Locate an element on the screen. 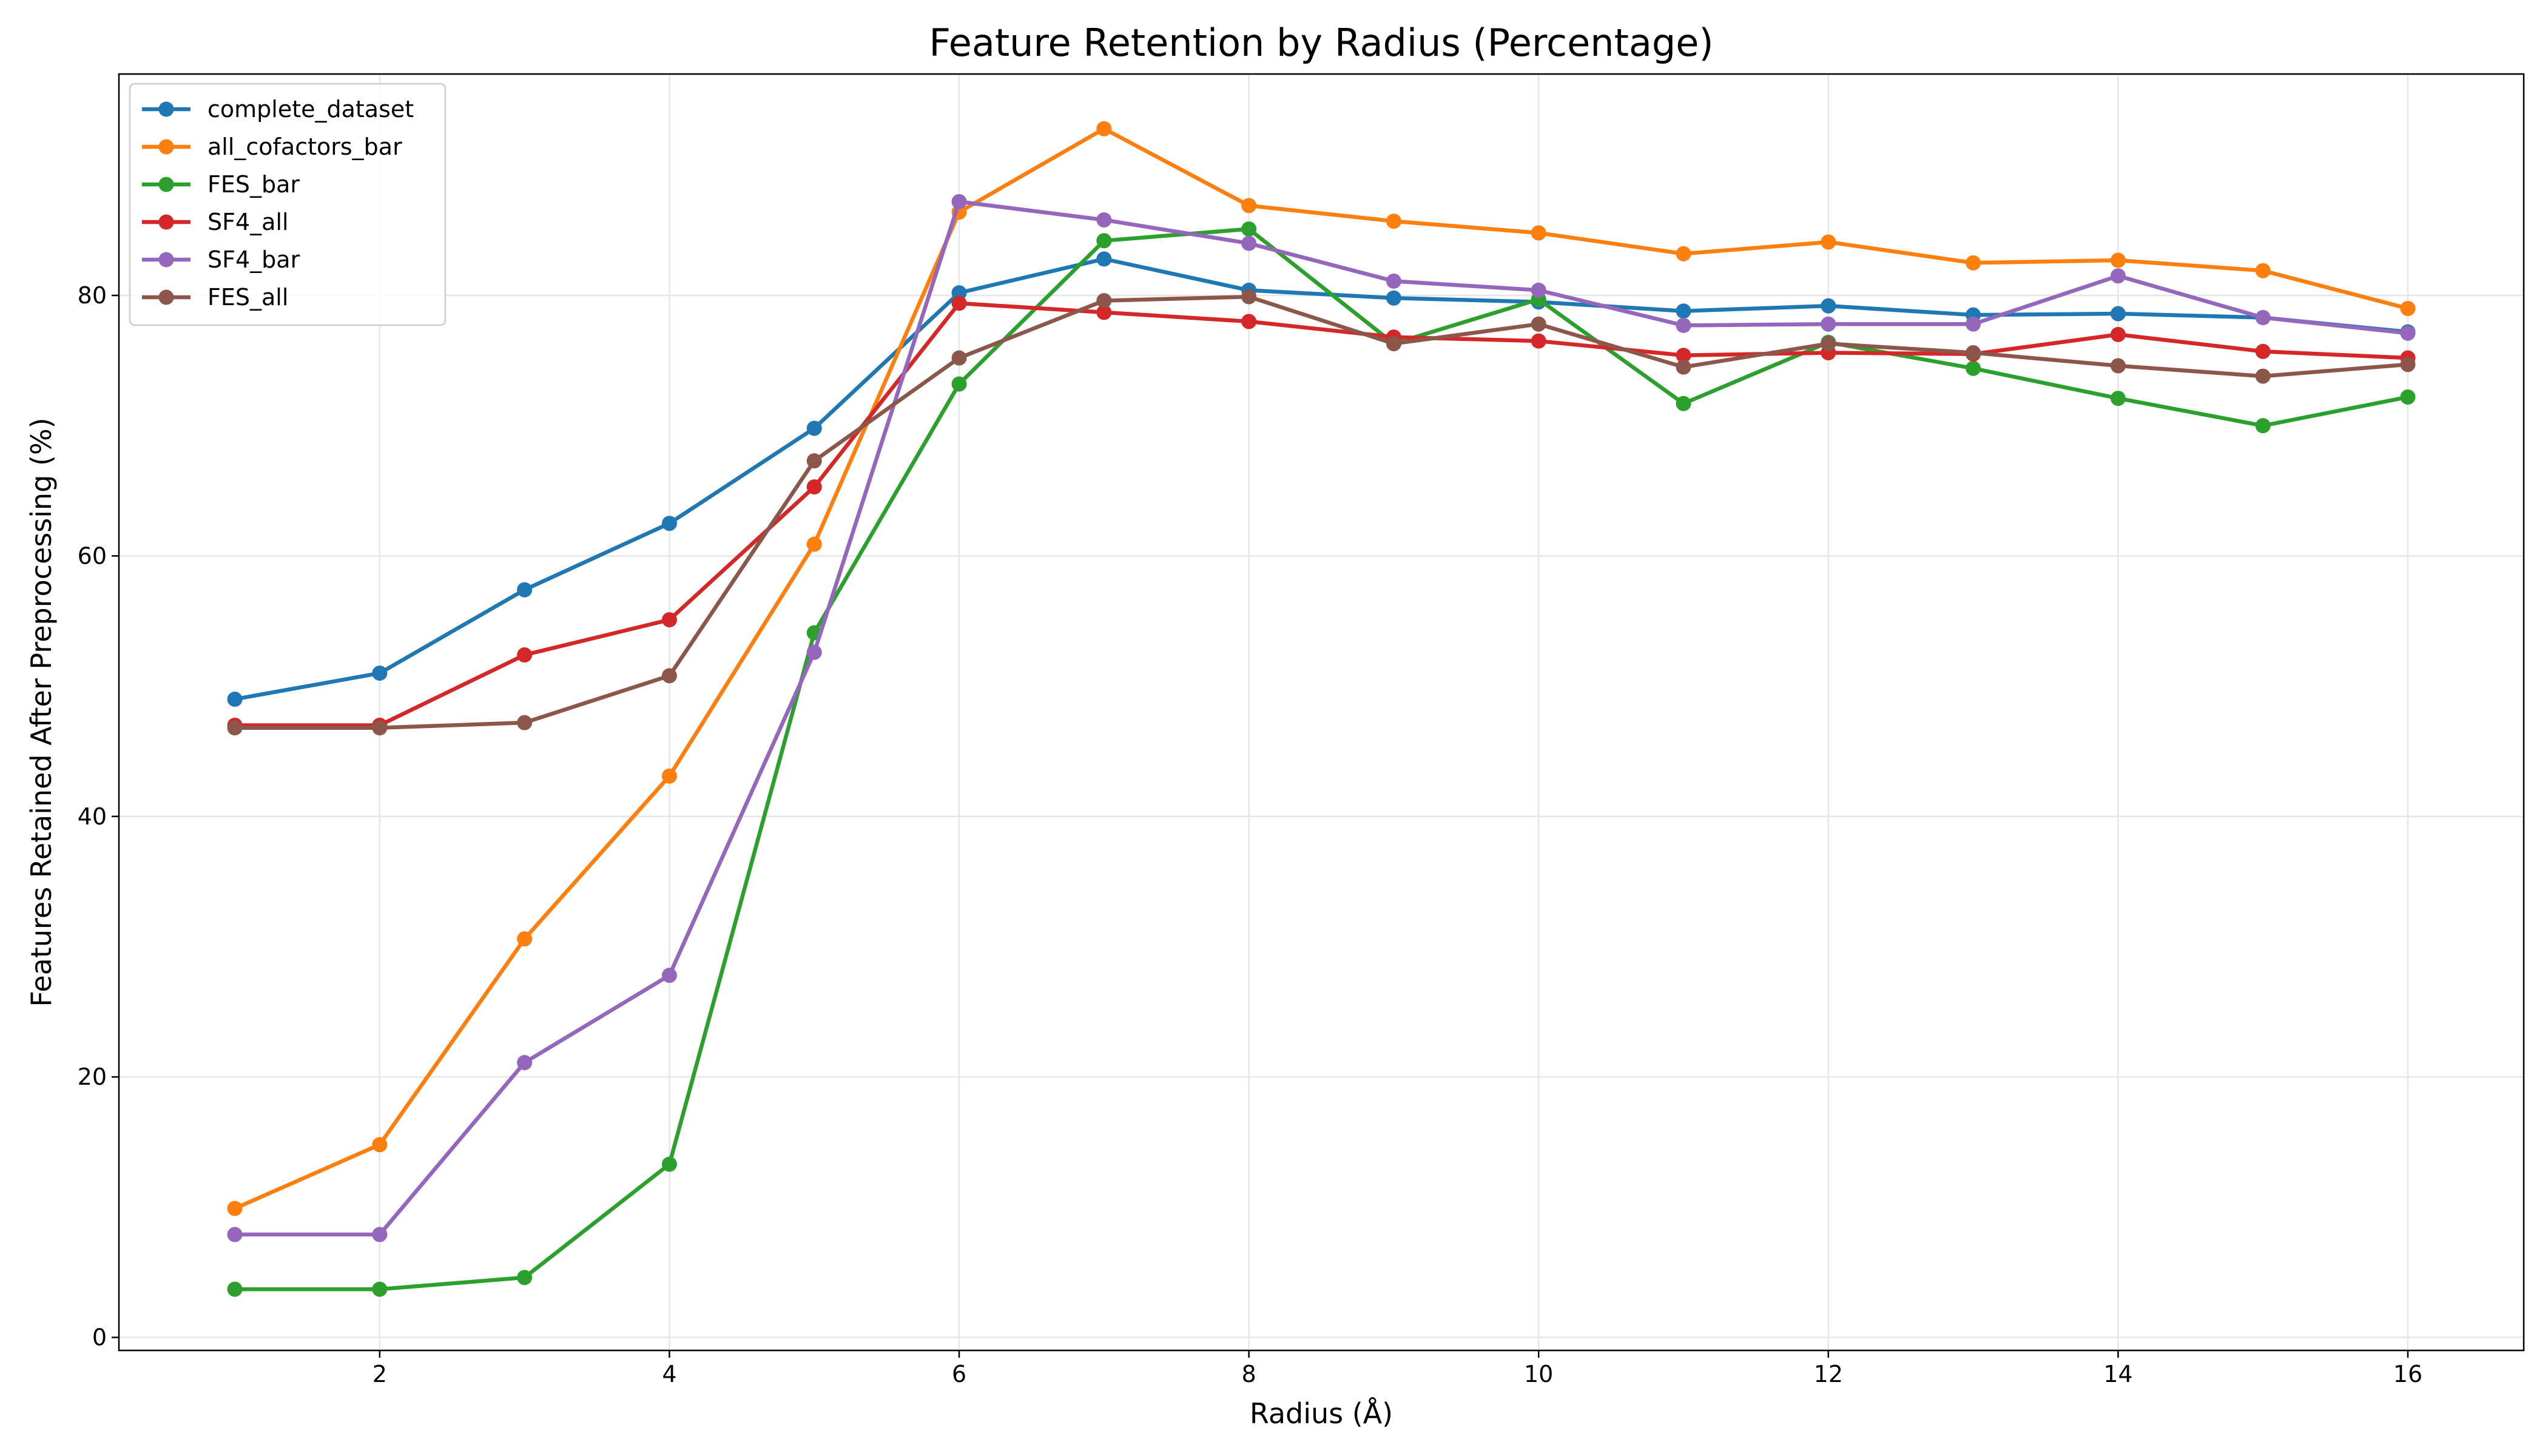 The width and height of the screenshot is (2548, 1456). legend-label: FES_all is located at coordinates (247, 297).